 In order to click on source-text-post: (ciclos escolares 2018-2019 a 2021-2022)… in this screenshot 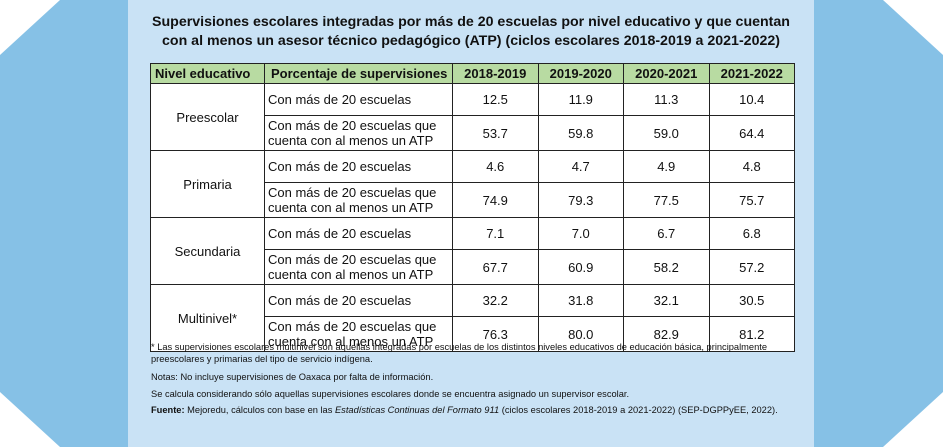, I will do `click(638, 410)`.